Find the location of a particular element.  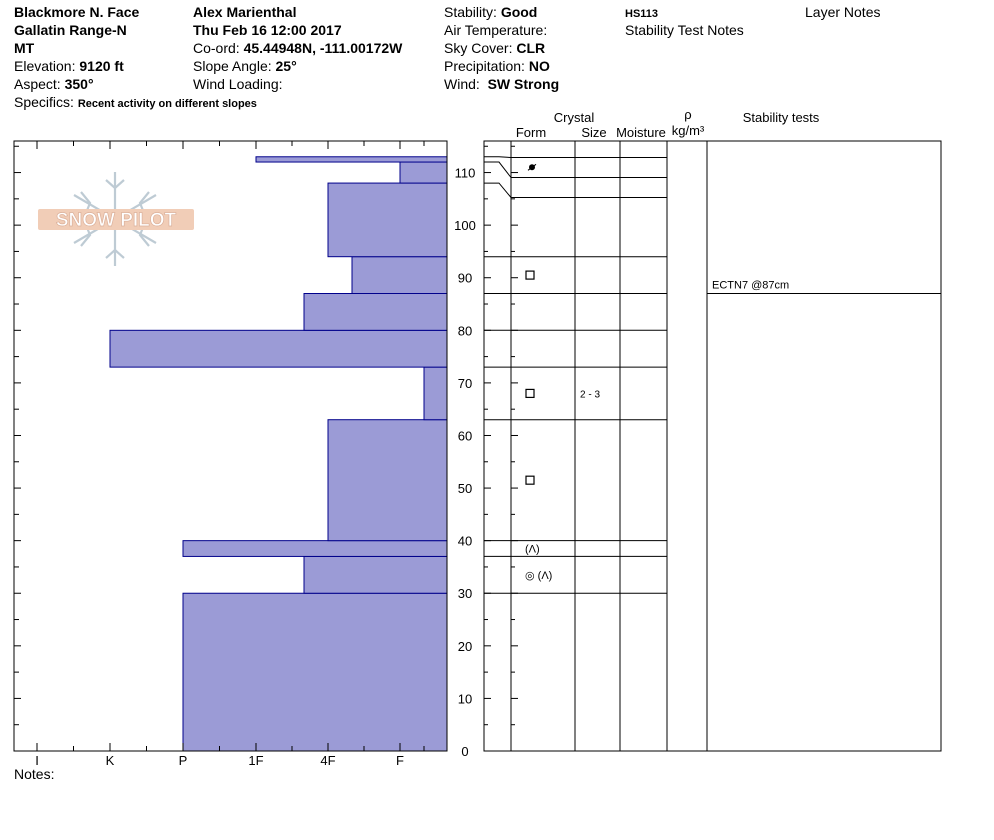

precip-field: Precipitation: NO is located at coordinates (497, 66).